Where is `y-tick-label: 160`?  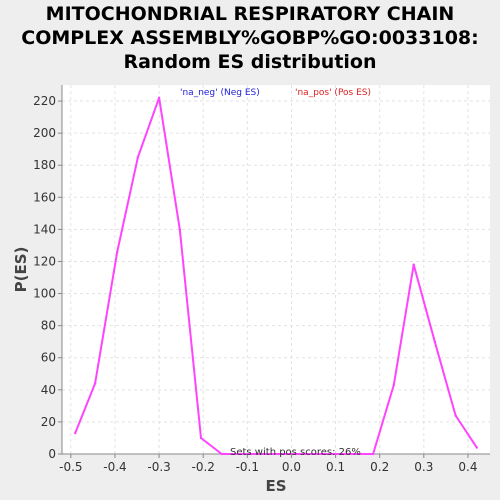
y-tick-label: 160 is located at coordinates (44, 197).